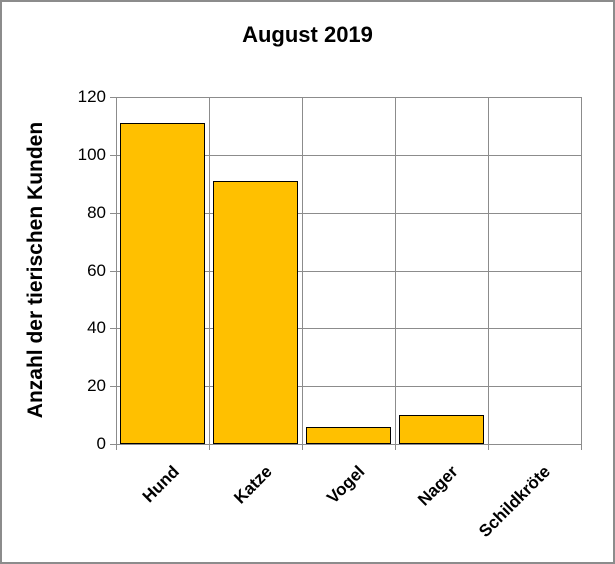  I want to click on y-tick-label: 60, so click(96, 270).